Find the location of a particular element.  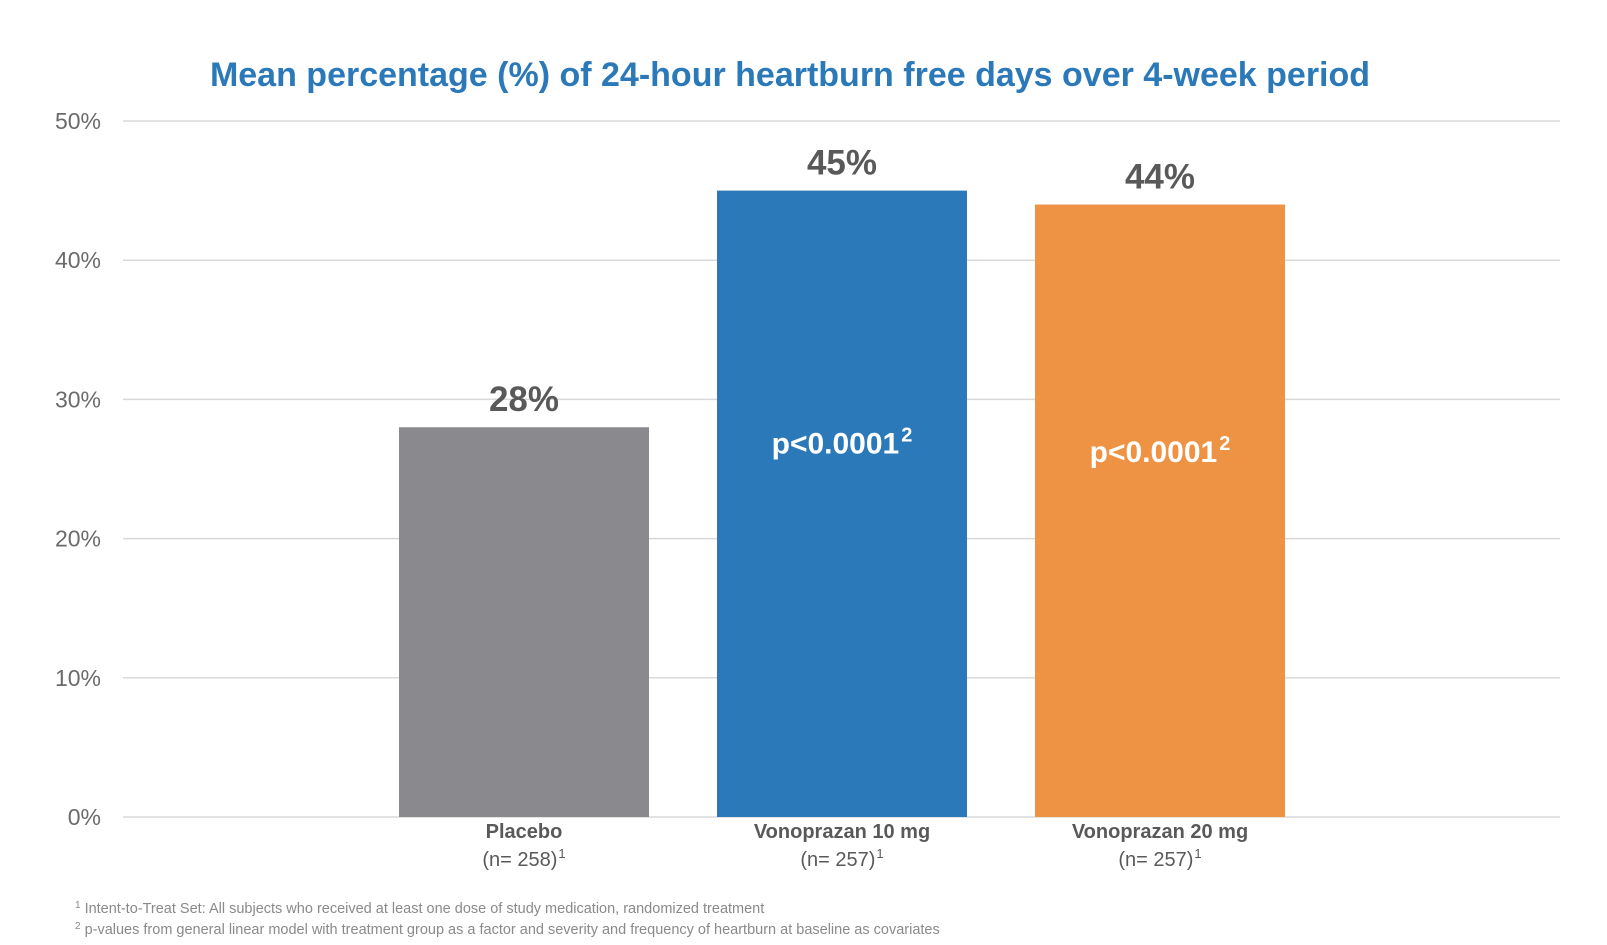

category-label: Placebo is located at coordinates (524, 832).